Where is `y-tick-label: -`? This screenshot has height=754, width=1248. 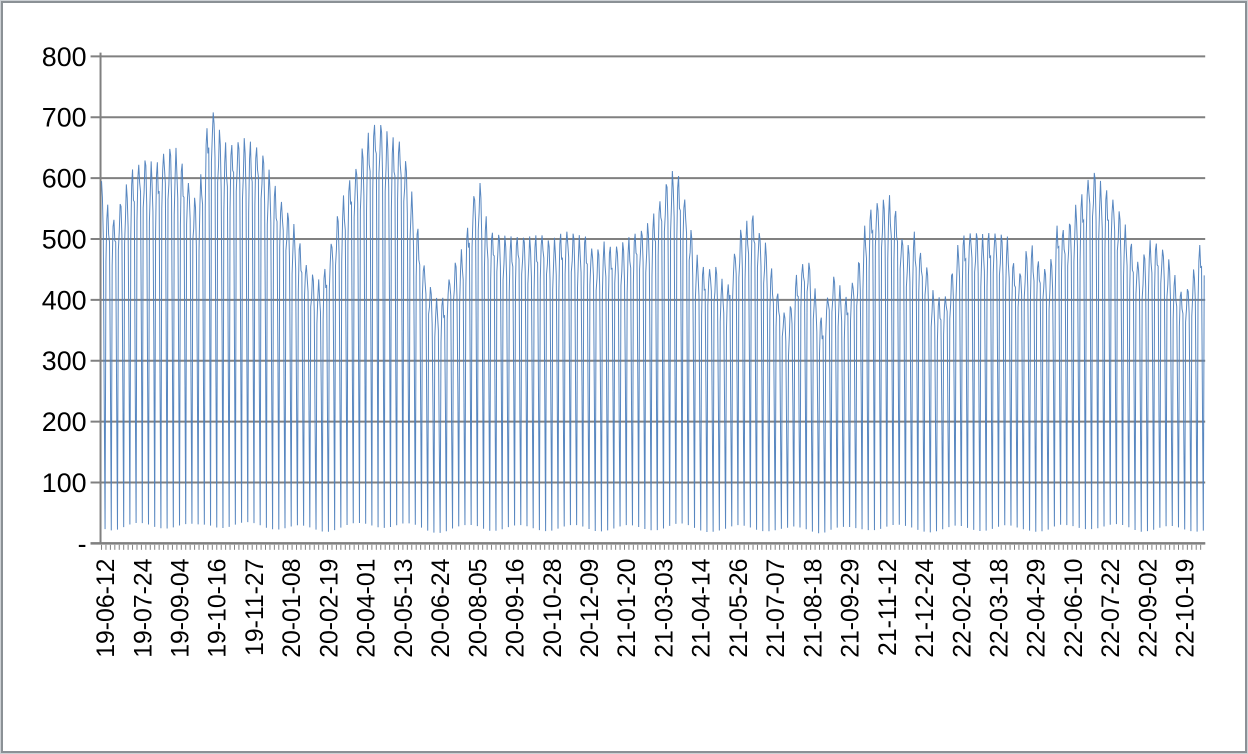 y-tick-label: - is located at coordinates (82, 544).